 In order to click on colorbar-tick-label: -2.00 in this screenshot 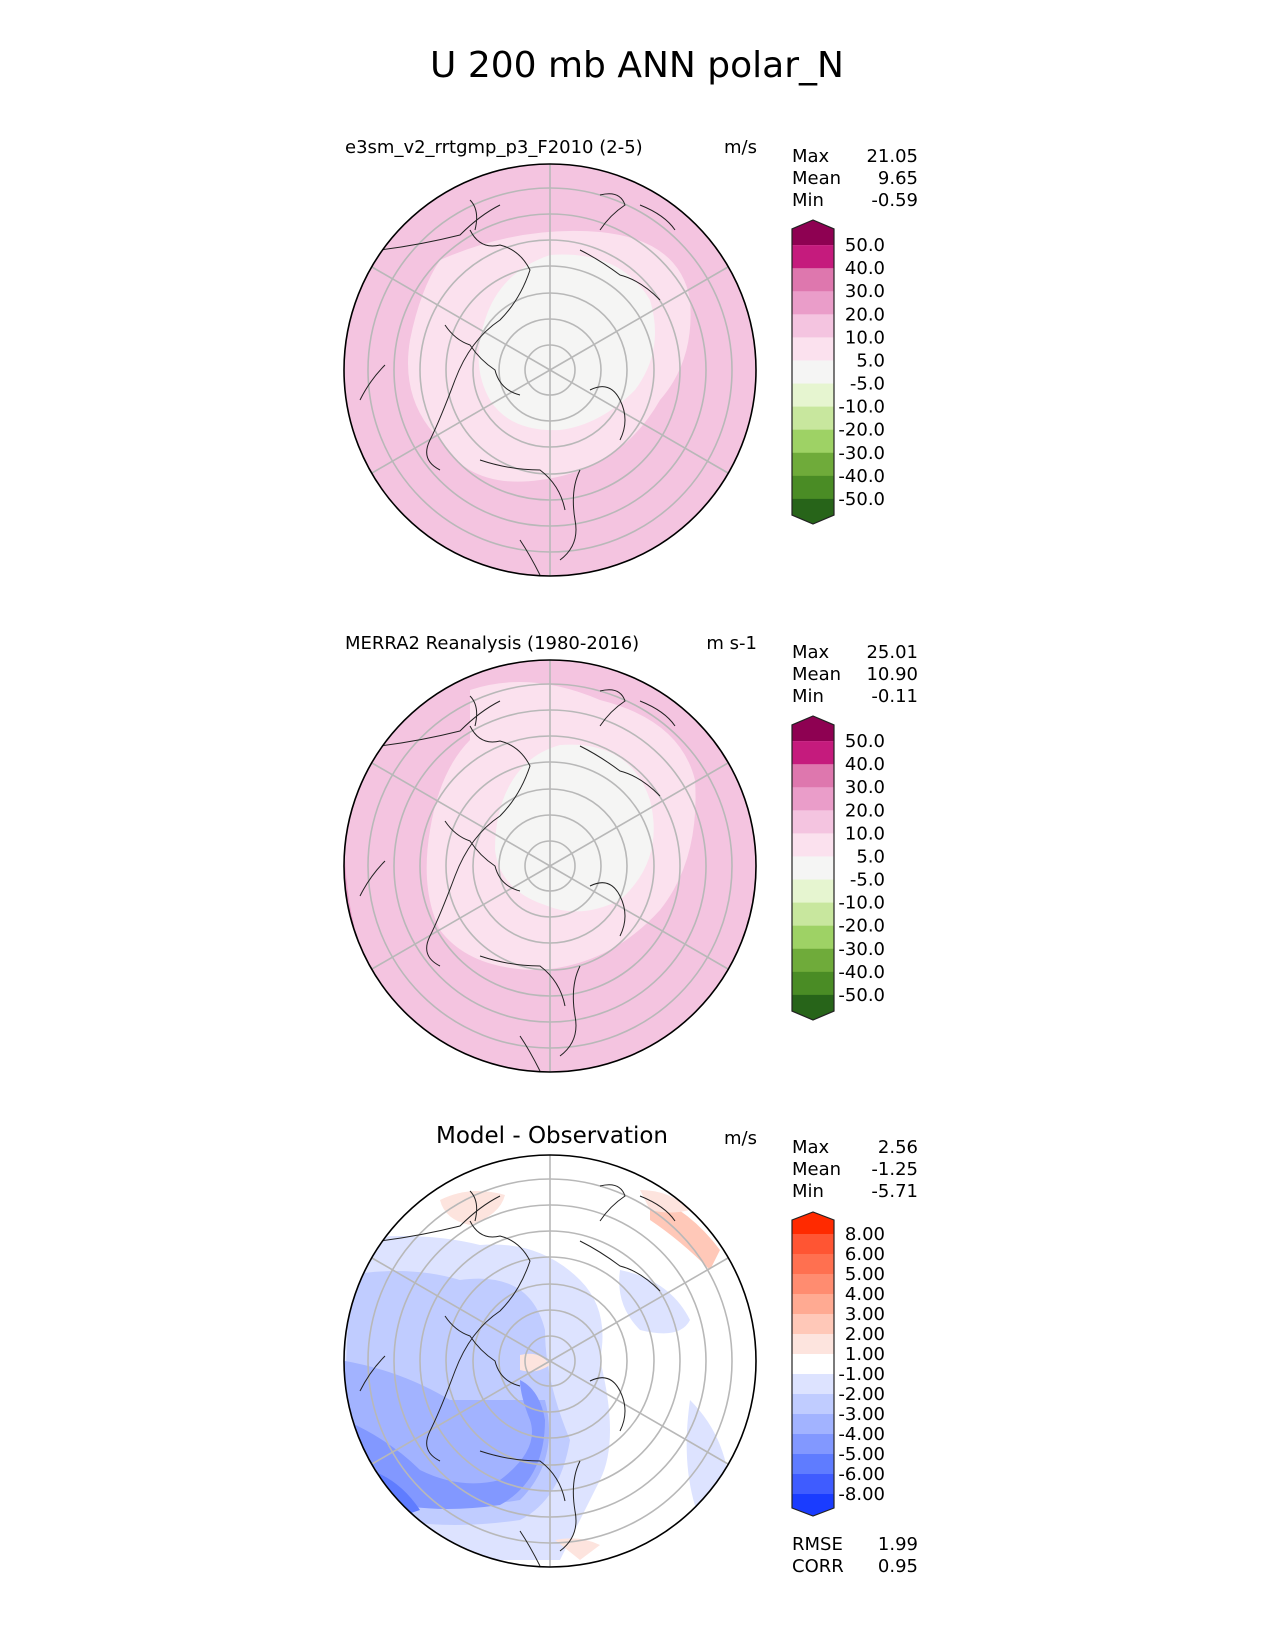, I will do `click(861, 1394)`.